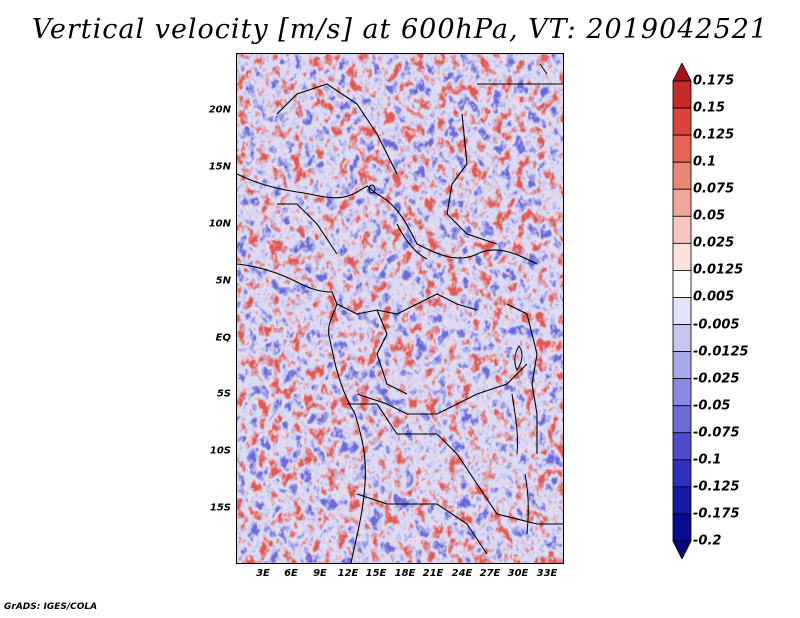  What do you see at coordinates (405, 573) in the screenshot?
I see `lon-label: 18E` at bounding box center [405, 573].